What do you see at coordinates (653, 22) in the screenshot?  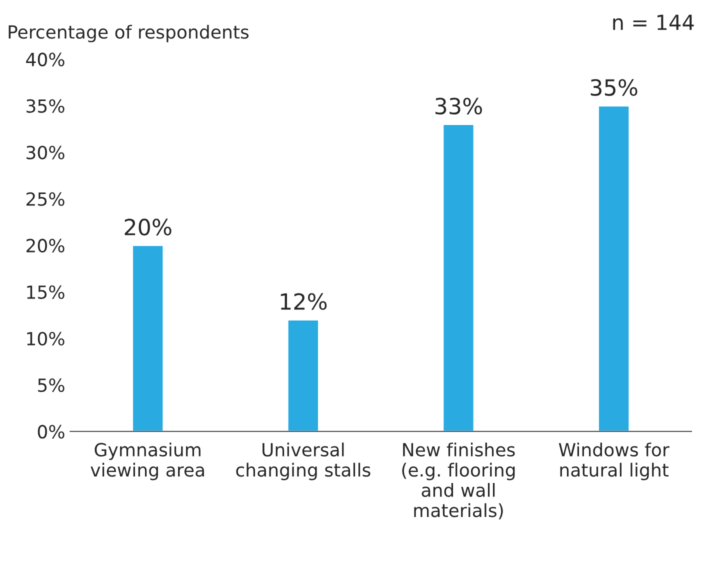 I see `text: n = 144` at bounding box center [653, 22].